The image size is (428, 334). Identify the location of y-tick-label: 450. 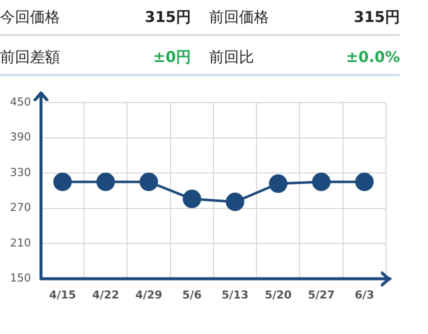
(20, 101).